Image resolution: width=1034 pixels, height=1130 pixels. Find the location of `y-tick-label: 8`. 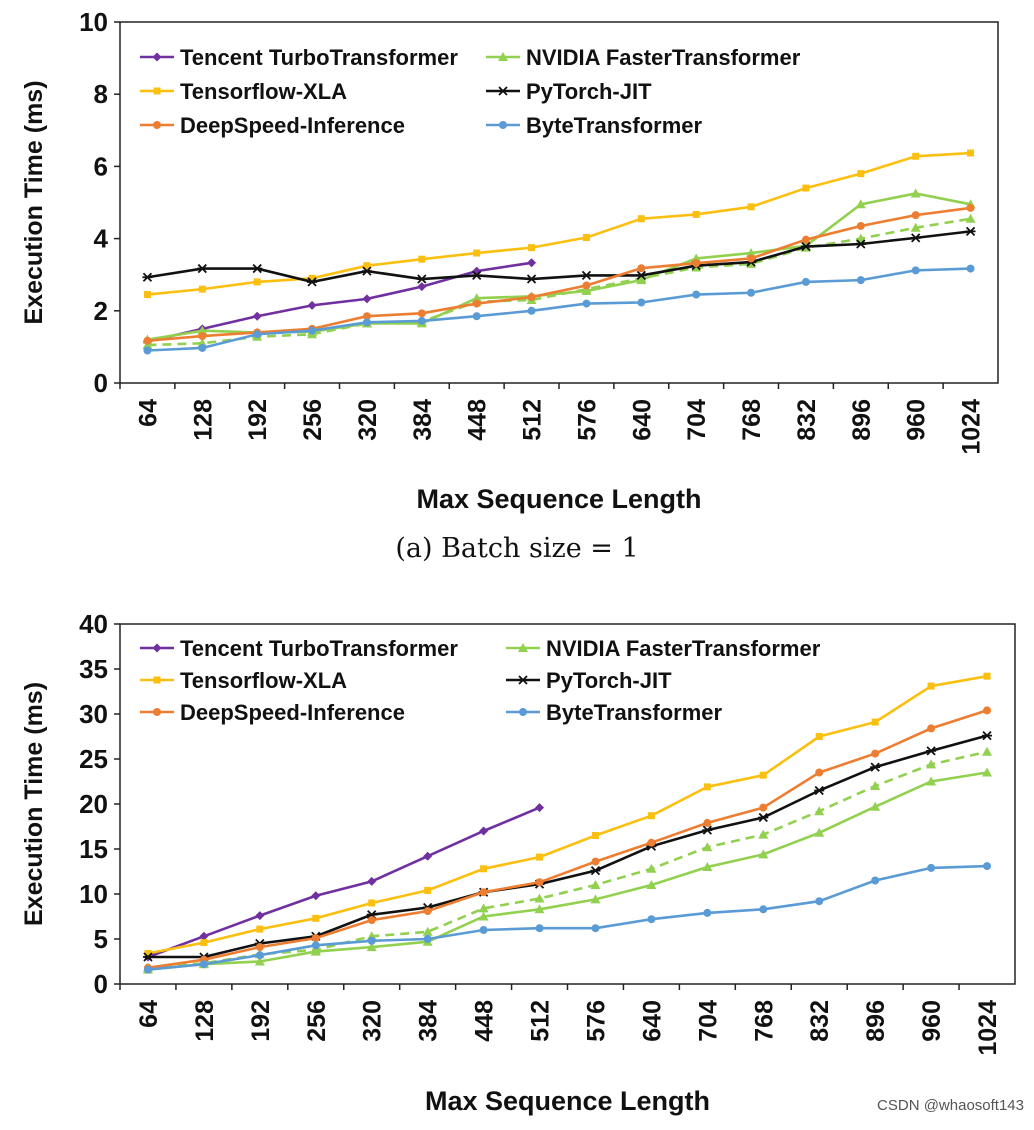

y-tick-label: 8 is located at coordinates (101, 94).